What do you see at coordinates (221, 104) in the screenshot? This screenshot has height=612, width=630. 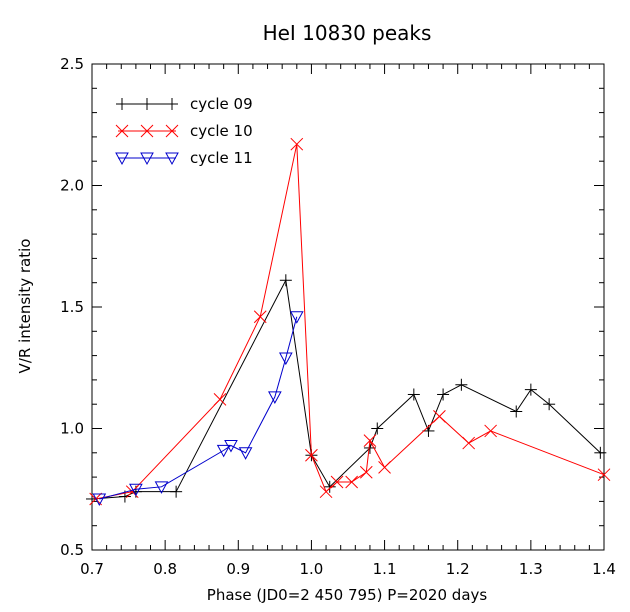 I see `legend-label: cycle 09` at bounding box center [221, 104].